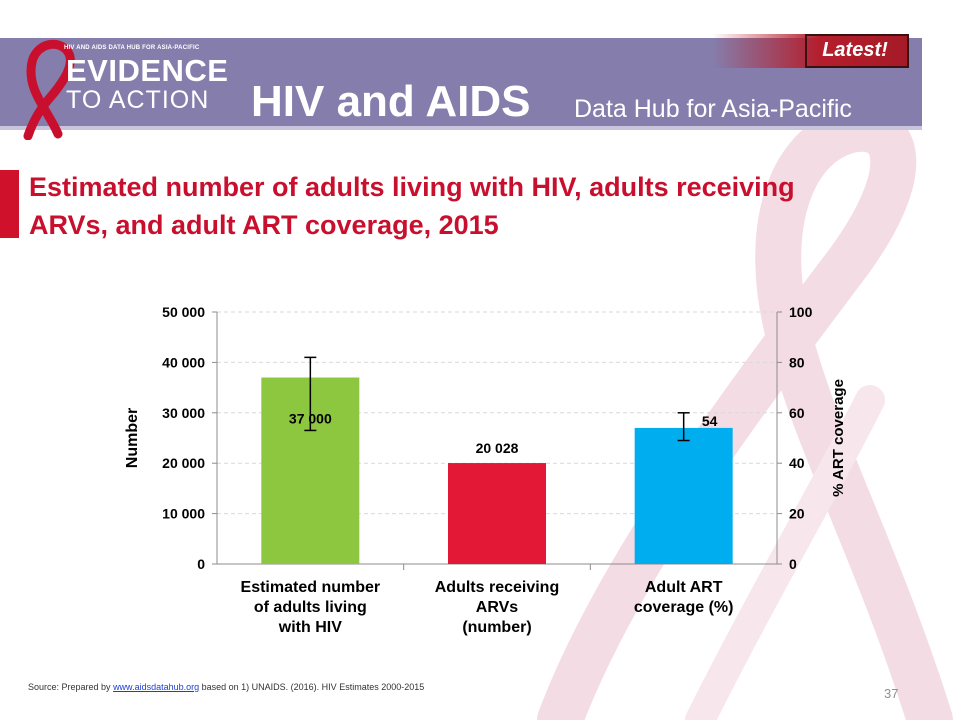  I want to click on logo-tagline: HIV AND AIDS DATA HUB FOR ASIA-PACIFIC, so click(132, 48).